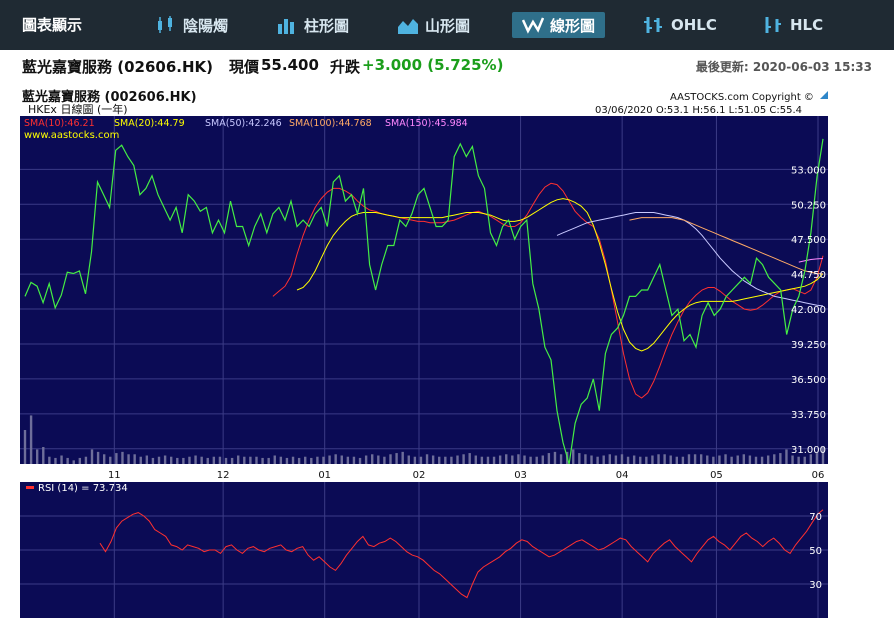  What do you see at coordinates (808, 345) in the screenshot?
I see `price-tick-label: 39.250` at bounding box center [808, 345].